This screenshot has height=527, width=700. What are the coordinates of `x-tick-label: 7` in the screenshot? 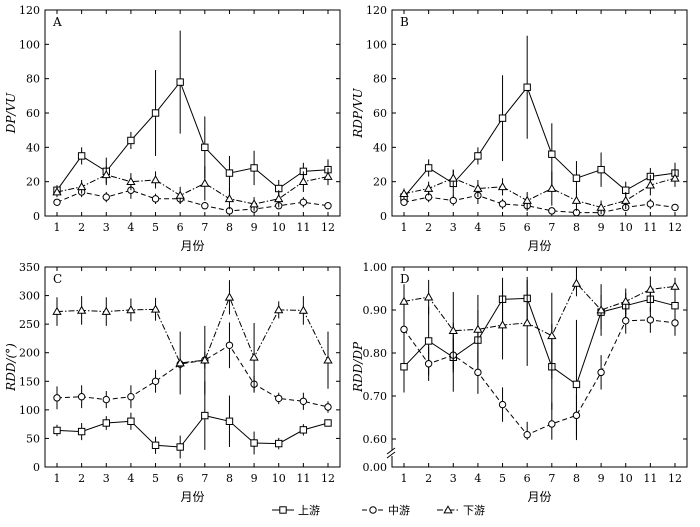 It's located at (551, 478).